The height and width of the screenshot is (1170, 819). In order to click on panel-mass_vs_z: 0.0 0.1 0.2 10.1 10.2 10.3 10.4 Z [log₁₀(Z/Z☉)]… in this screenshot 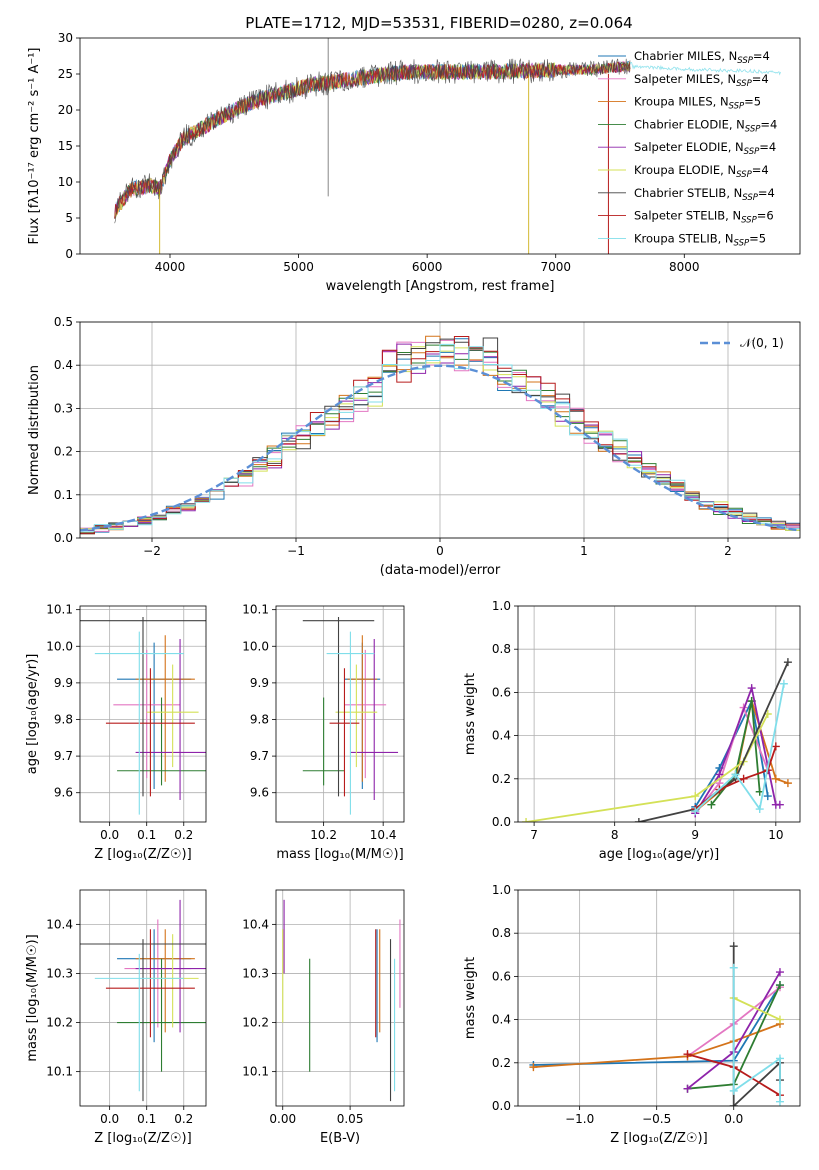, I will do `click(116, 1017)`.